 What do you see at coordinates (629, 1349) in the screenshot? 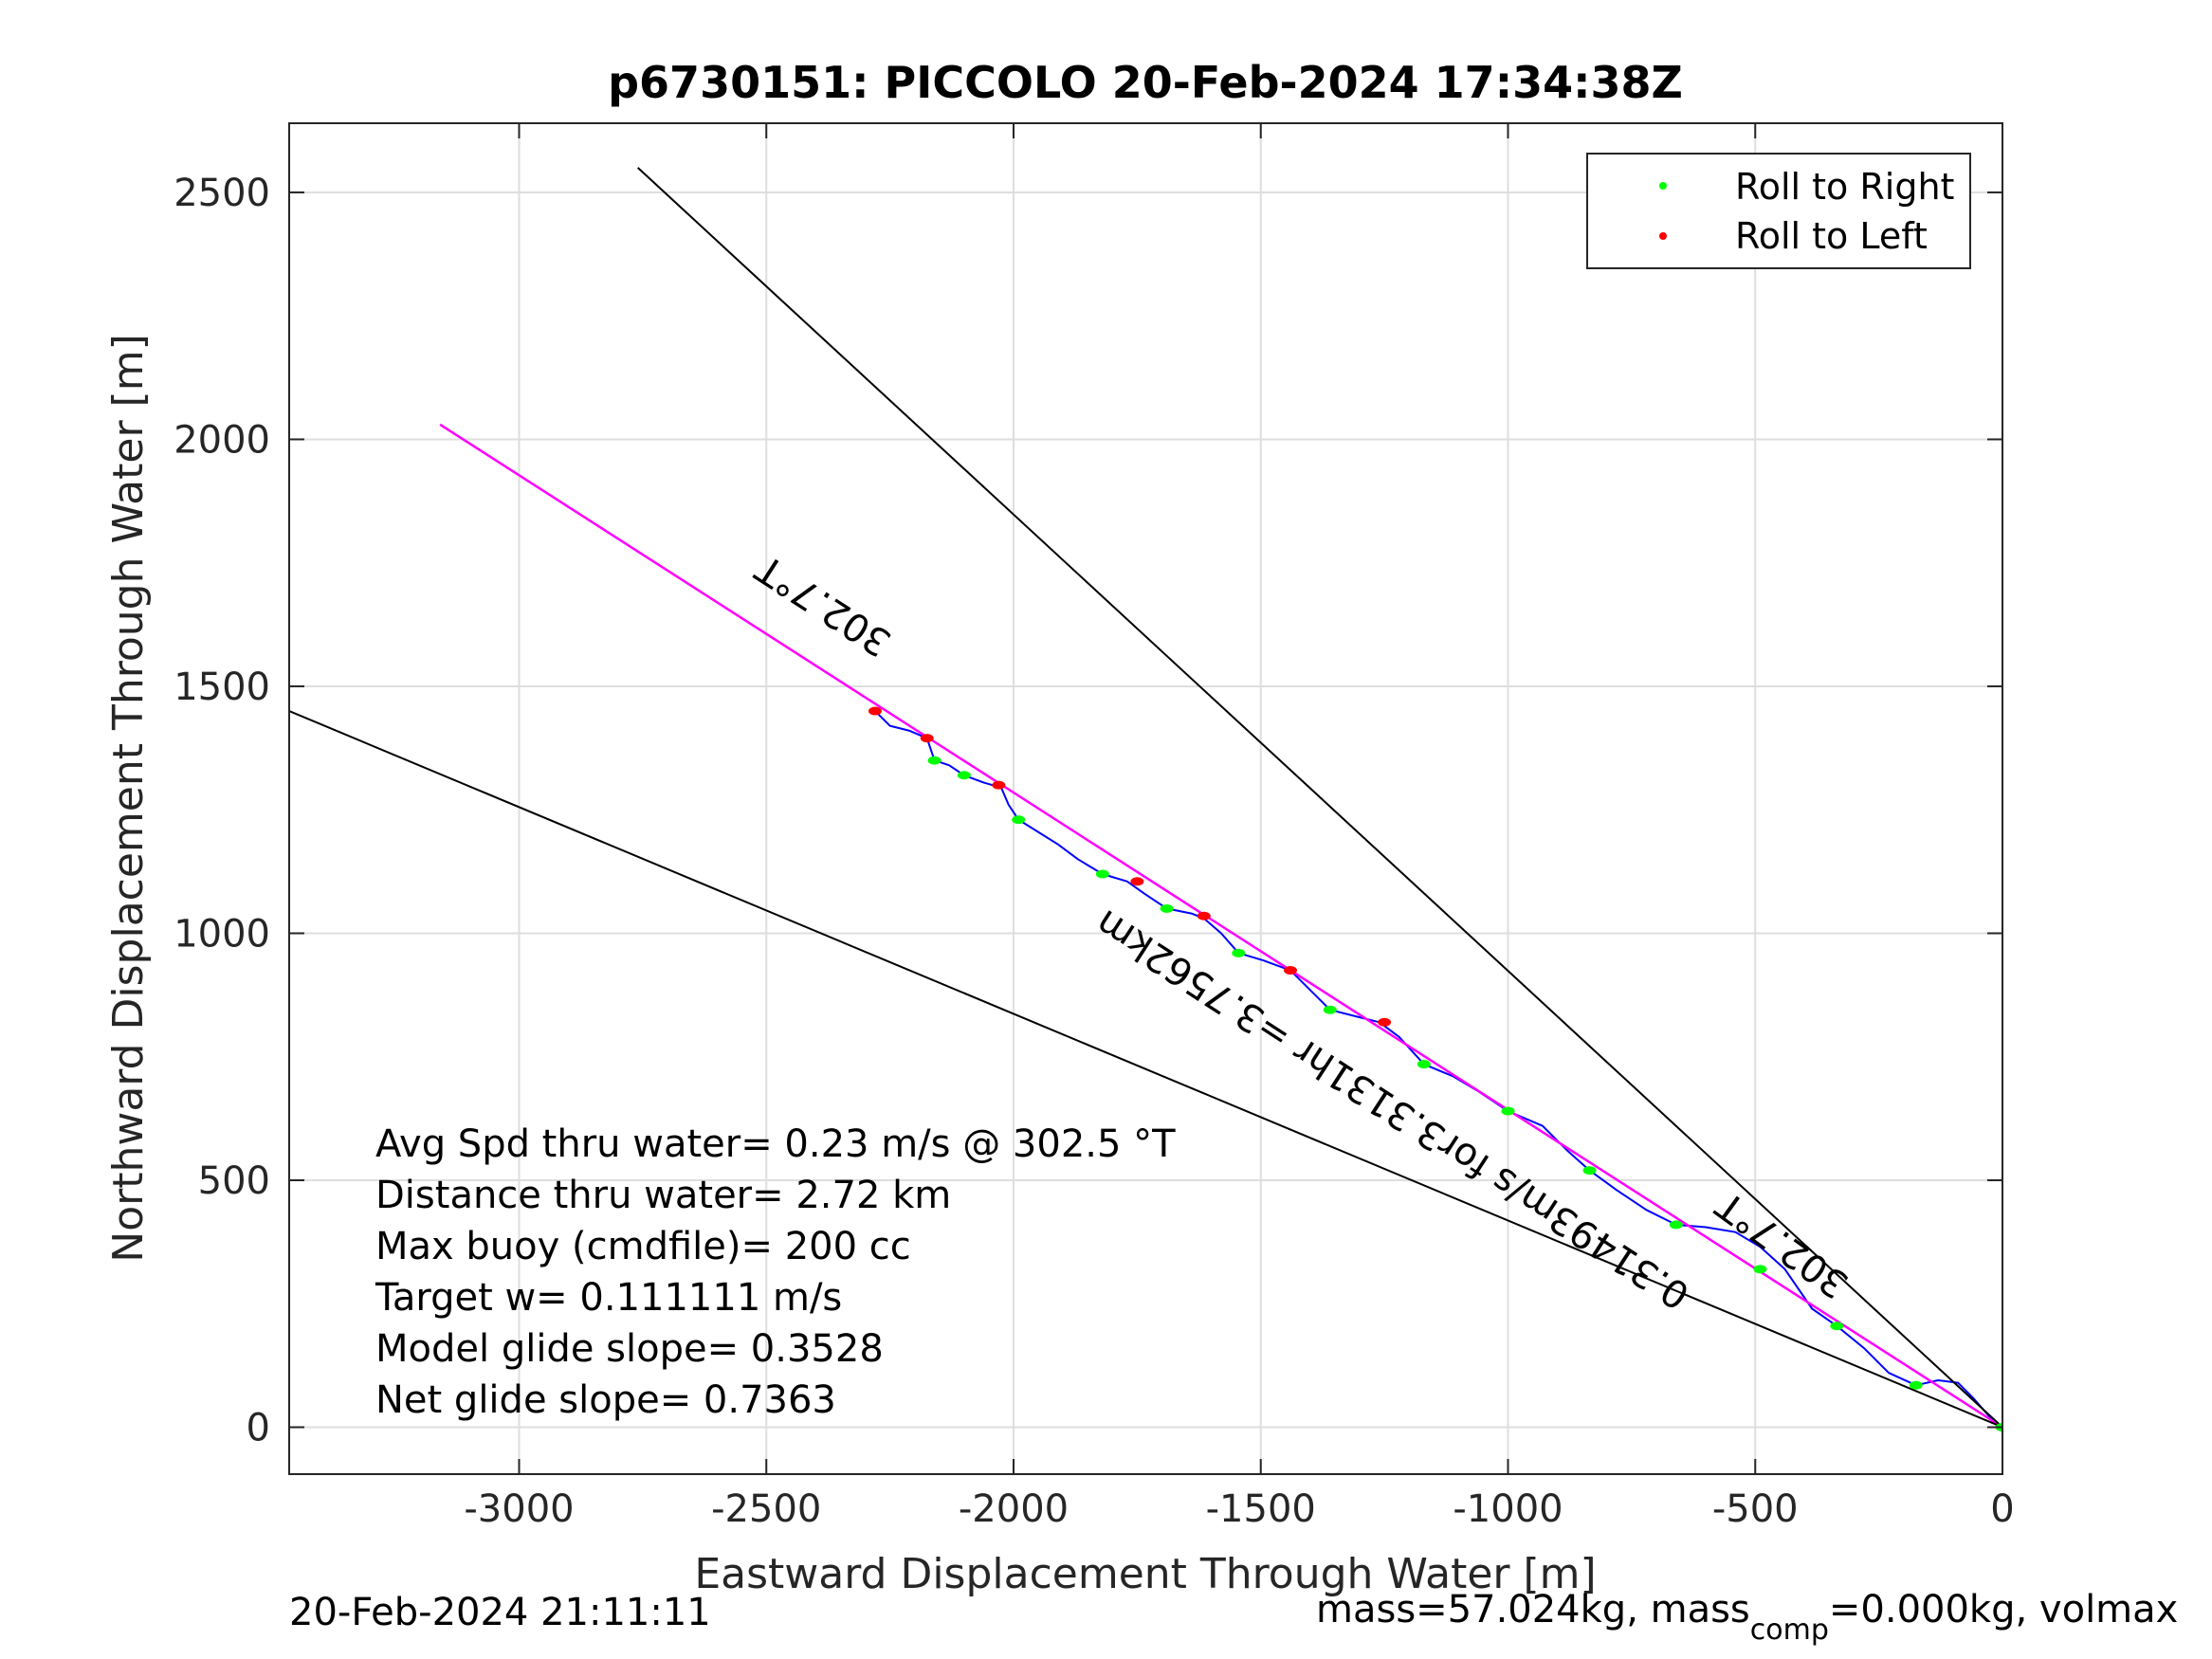
I see `stat-line-model-glide-slope: Model glide slope= 0.3528` at bounding box center [629, 1349].